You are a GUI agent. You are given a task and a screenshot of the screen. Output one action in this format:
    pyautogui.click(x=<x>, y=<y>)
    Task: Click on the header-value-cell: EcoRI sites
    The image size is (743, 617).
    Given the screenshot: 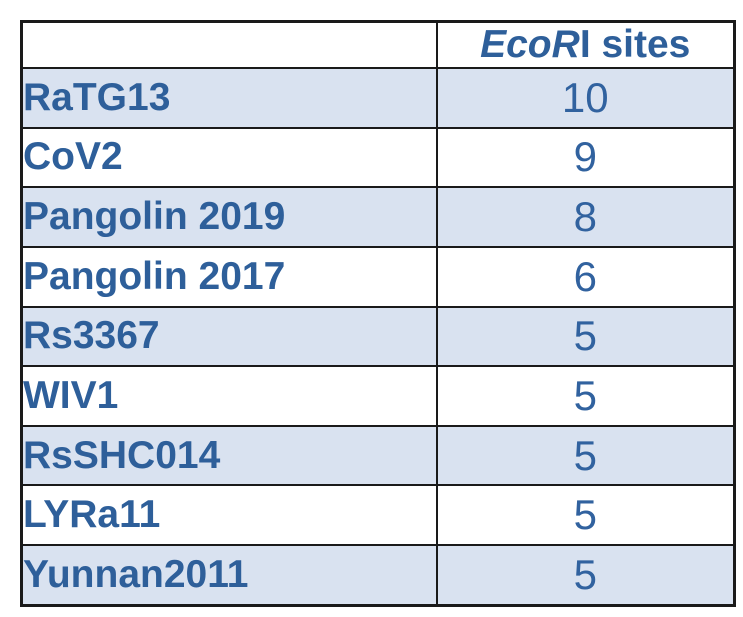 What is the action you would take?
    pyautogui.click(x=585, y=44)
    